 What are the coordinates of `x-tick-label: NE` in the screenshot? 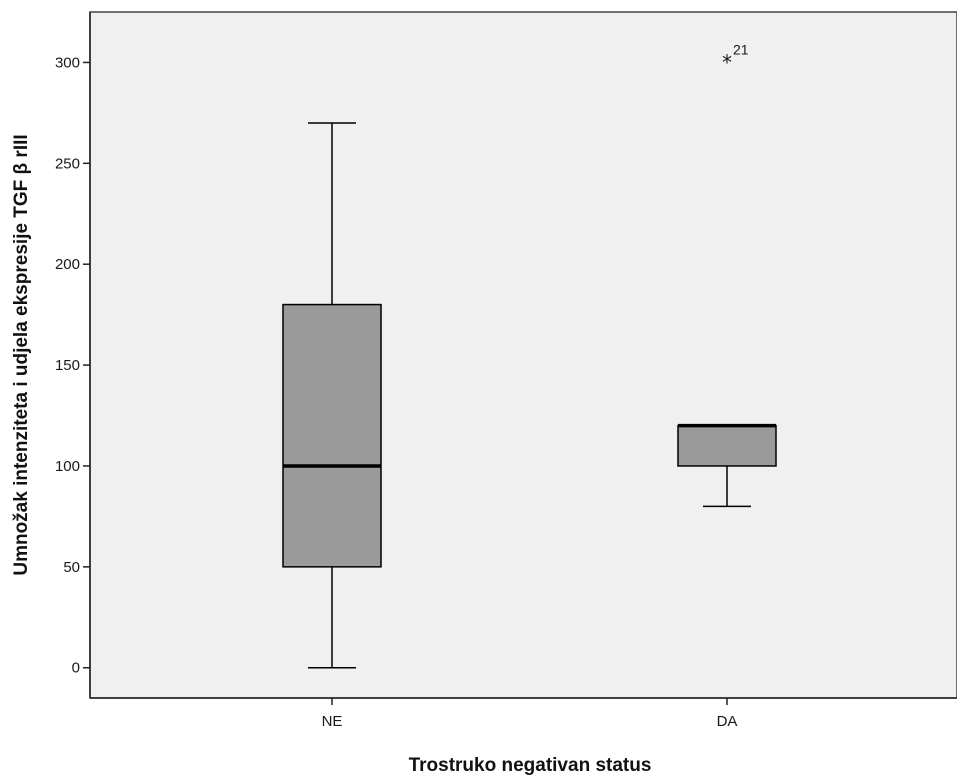 It's located at (332, 721).